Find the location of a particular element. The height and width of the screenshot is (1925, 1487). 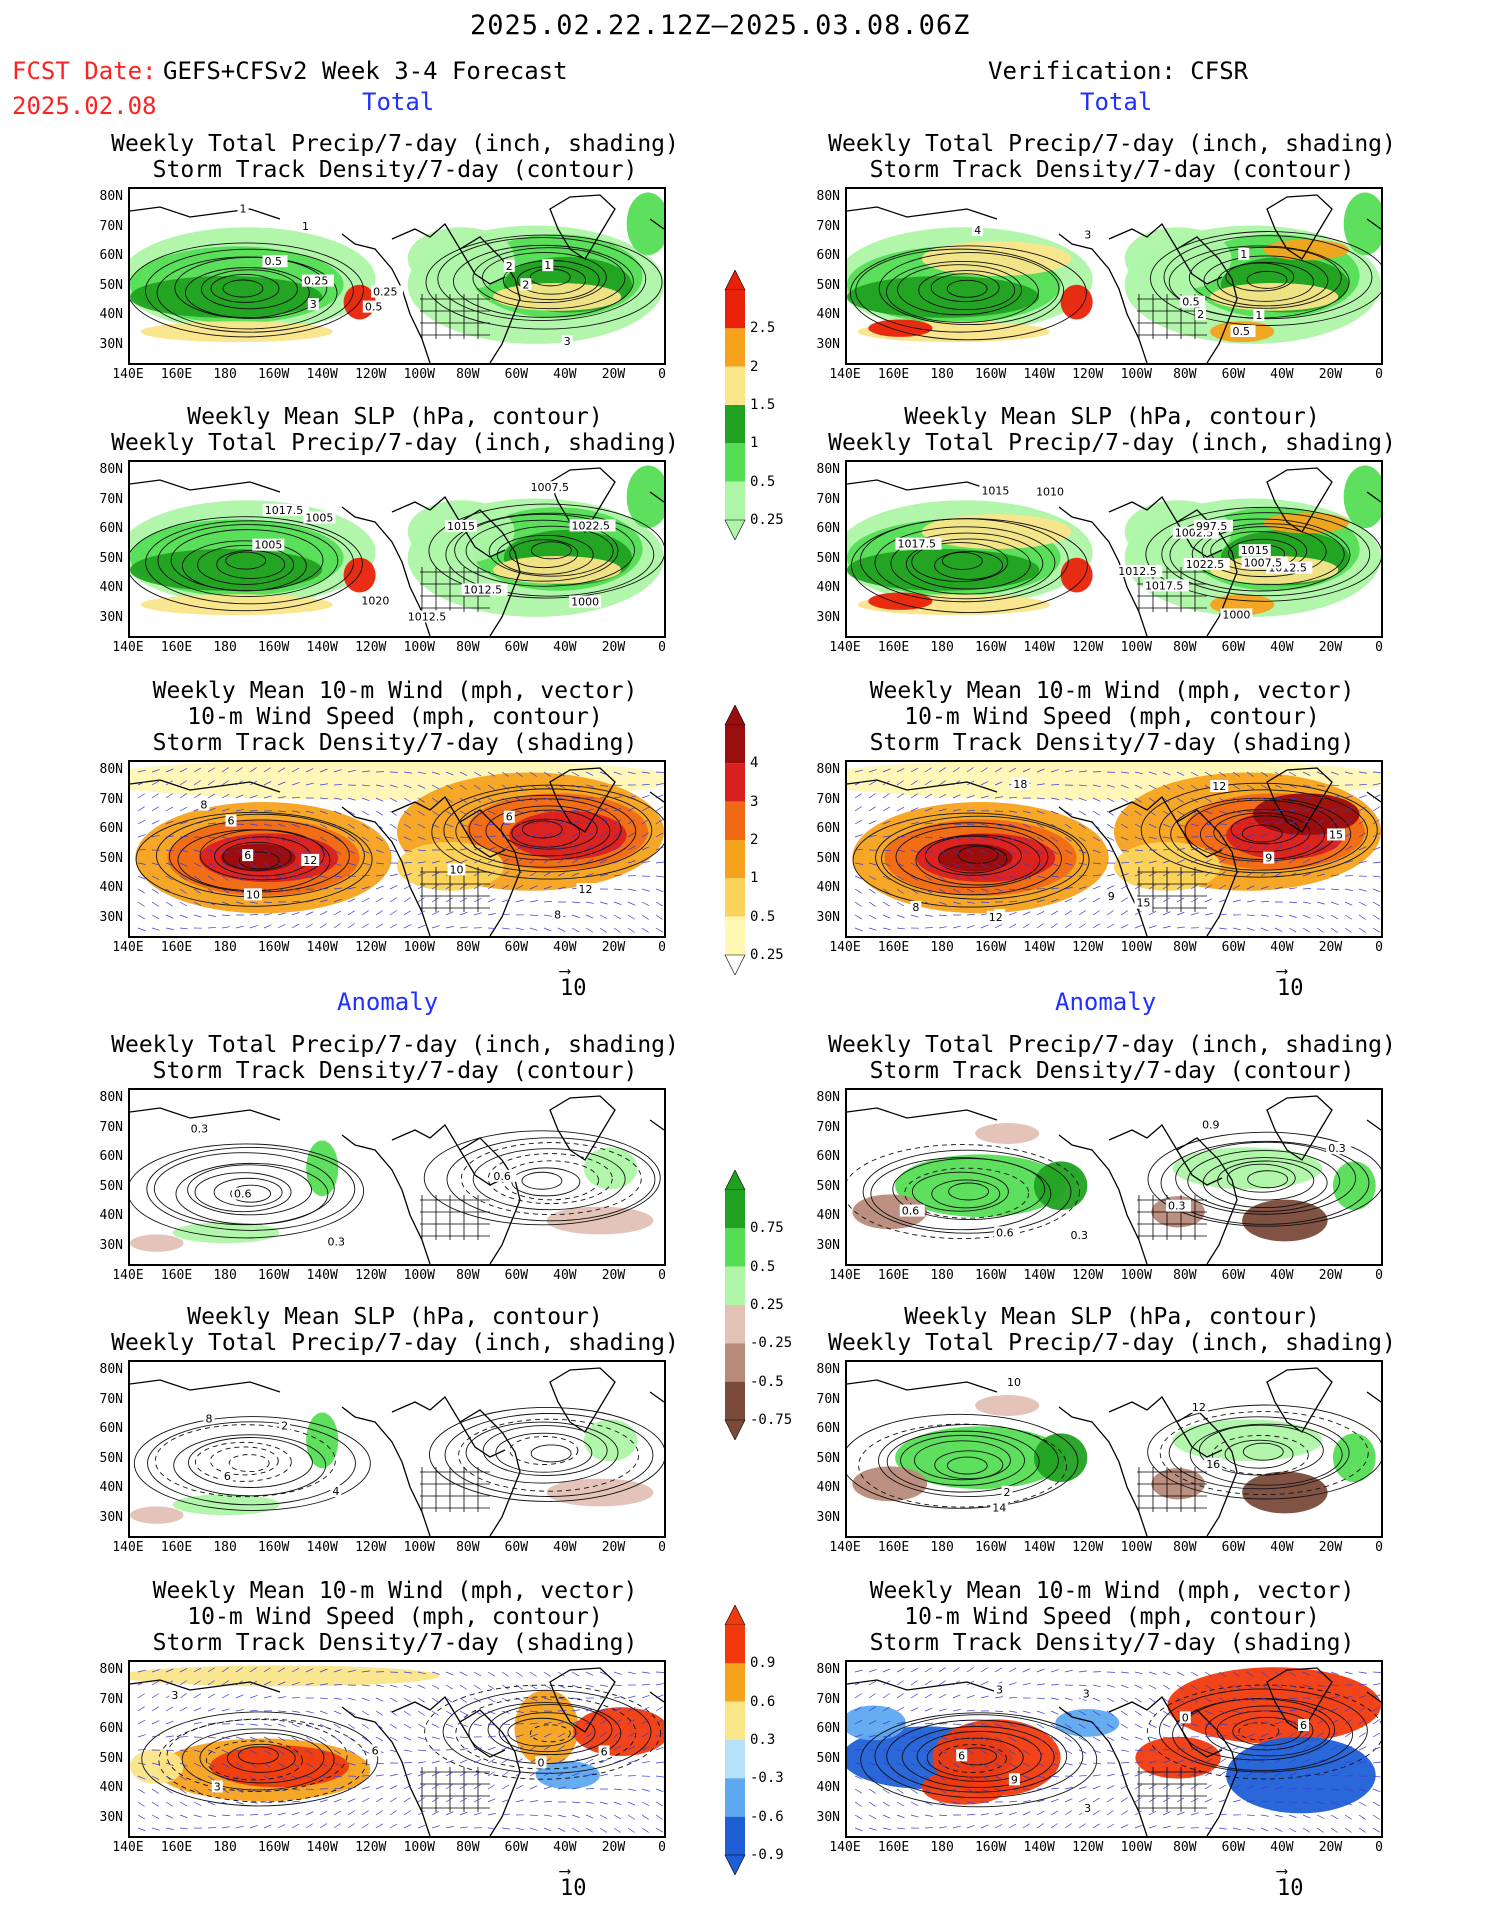

lon-label: 100W is located at coordinates (1136, 1275).